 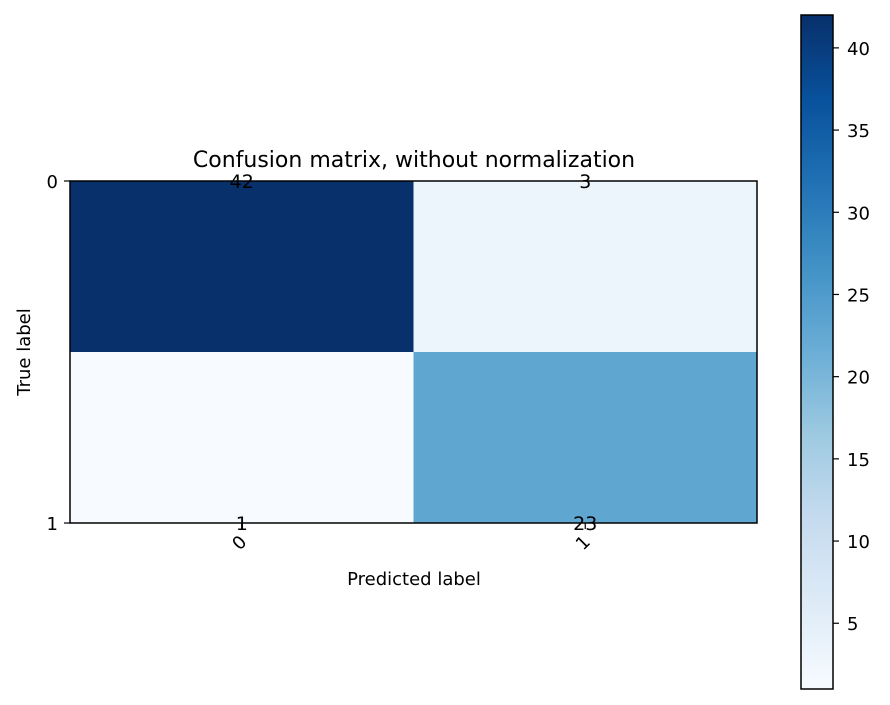 I want to click on colorbar, so click(x=817, y=352).